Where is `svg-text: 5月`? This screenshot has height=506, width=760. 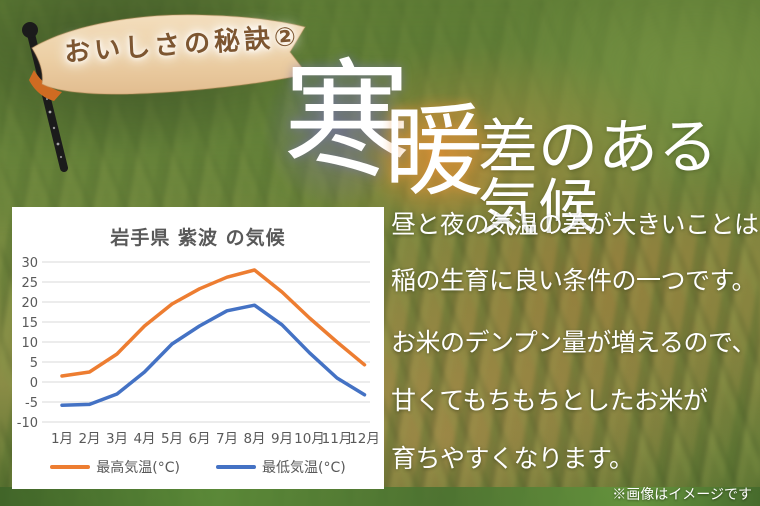 svg-text: 5月 is located at coordinates (172, 439).